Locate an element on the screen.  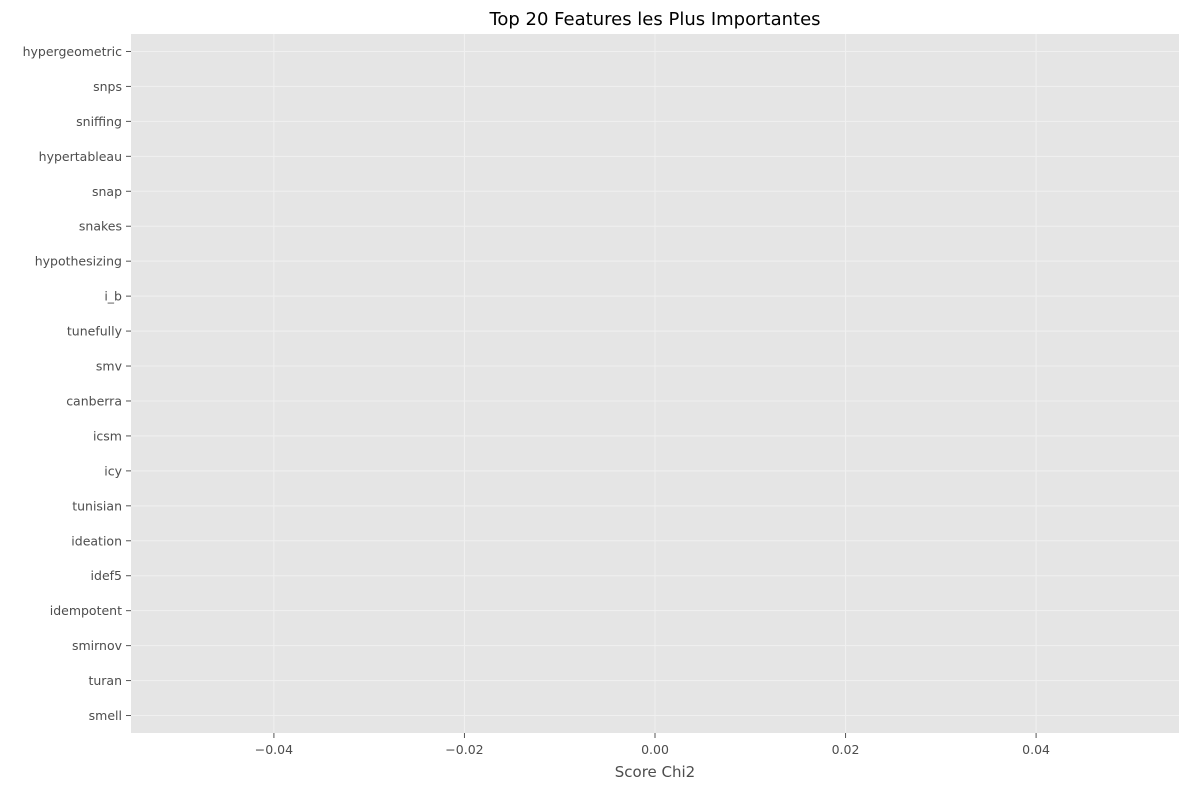
y-tick-label: i_b is located at coordinates (113, 296).